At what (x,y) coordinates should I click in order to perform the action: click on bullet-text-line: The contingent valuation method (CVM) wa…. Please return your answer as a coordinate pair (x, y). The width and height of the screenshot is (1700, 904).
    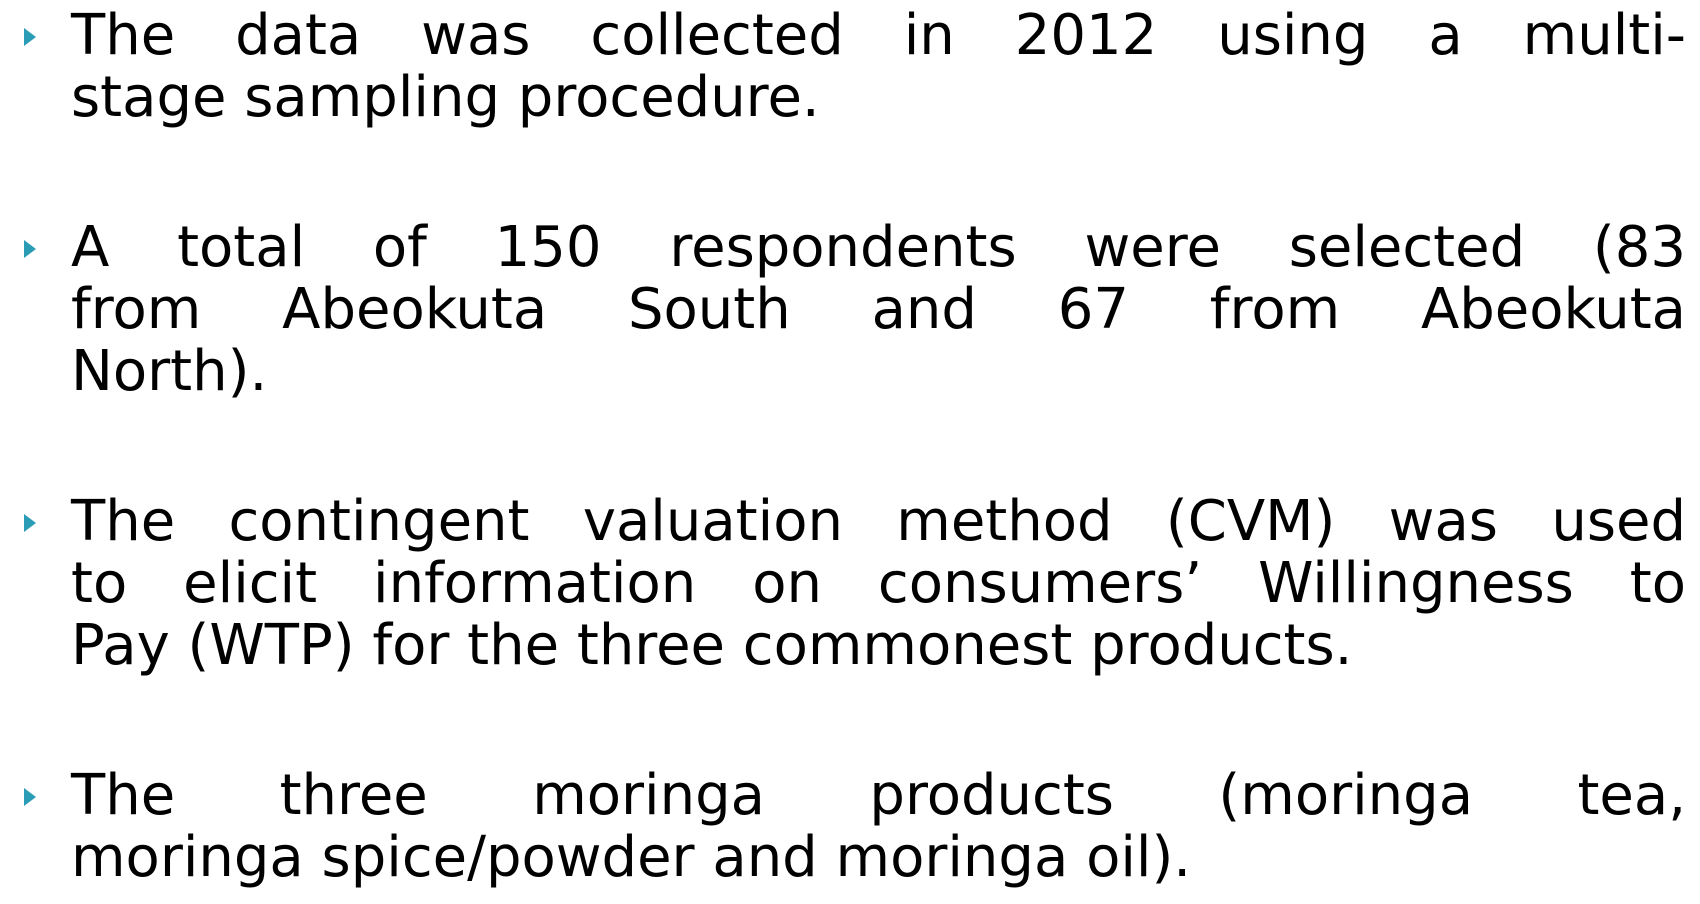
    Looking at the image, I should click on (878, 521).